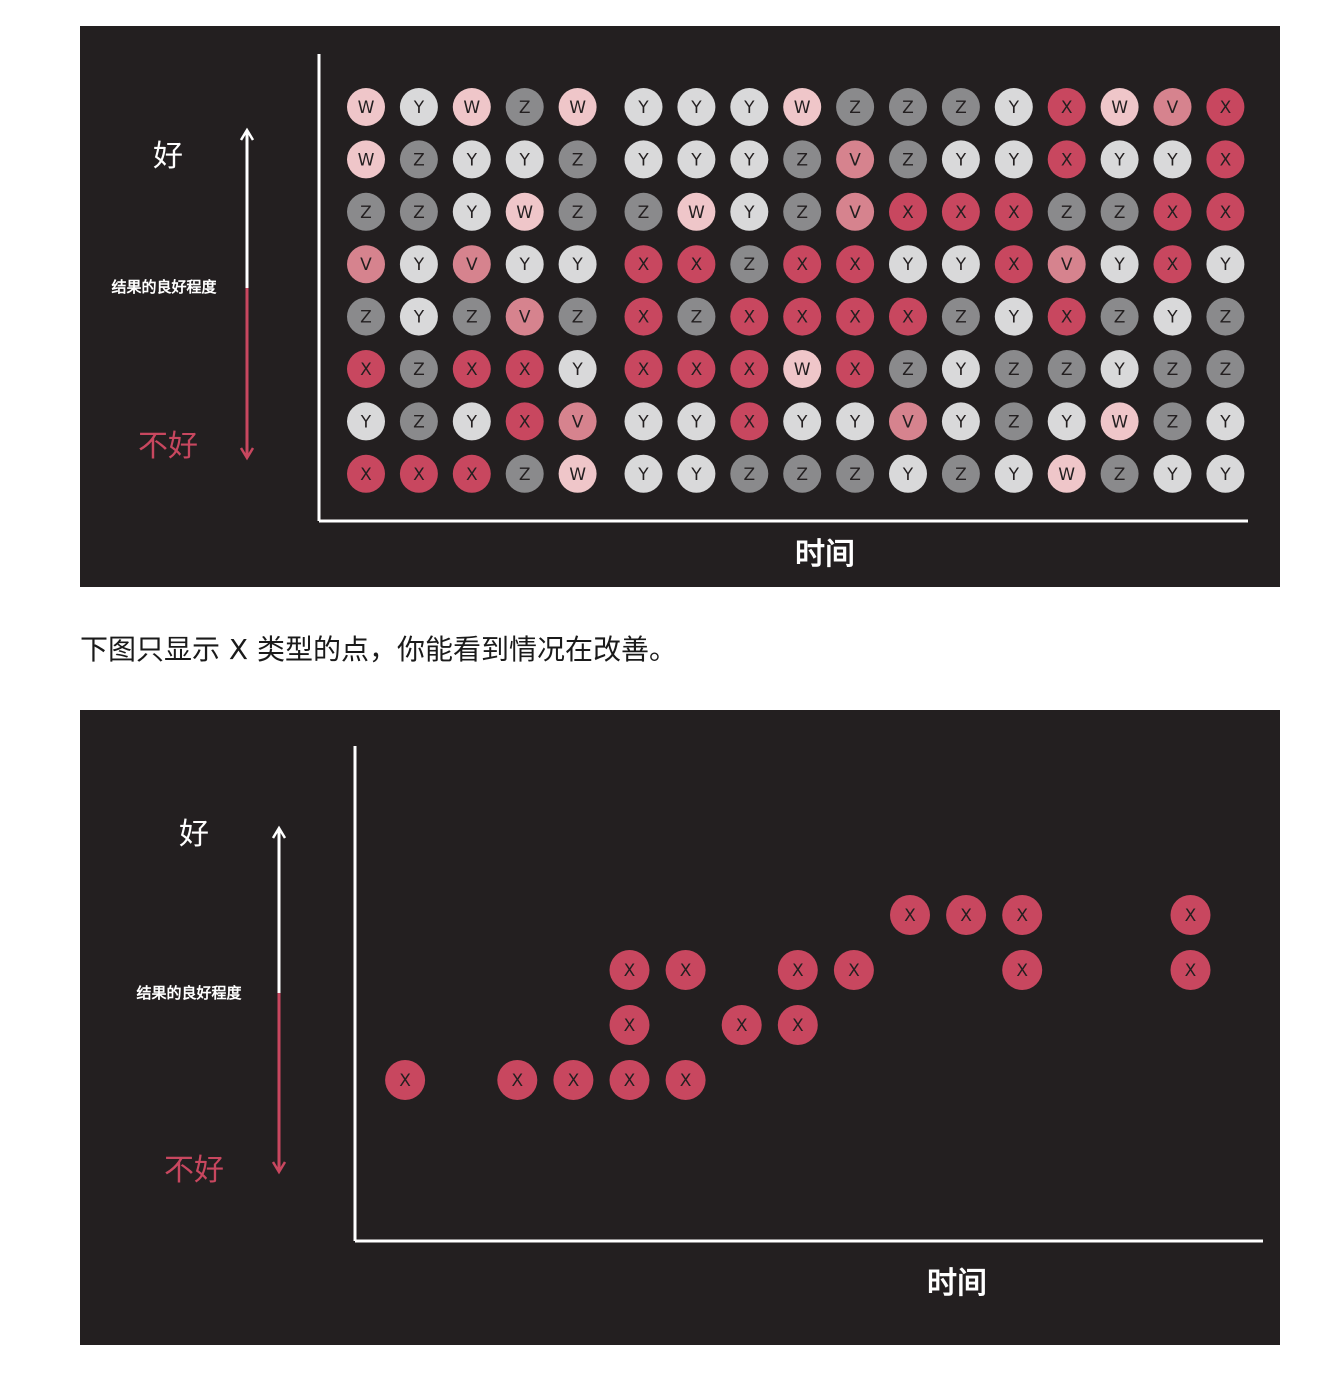  I want to click on y-bottom-label: 不好, so click(194, 1170).